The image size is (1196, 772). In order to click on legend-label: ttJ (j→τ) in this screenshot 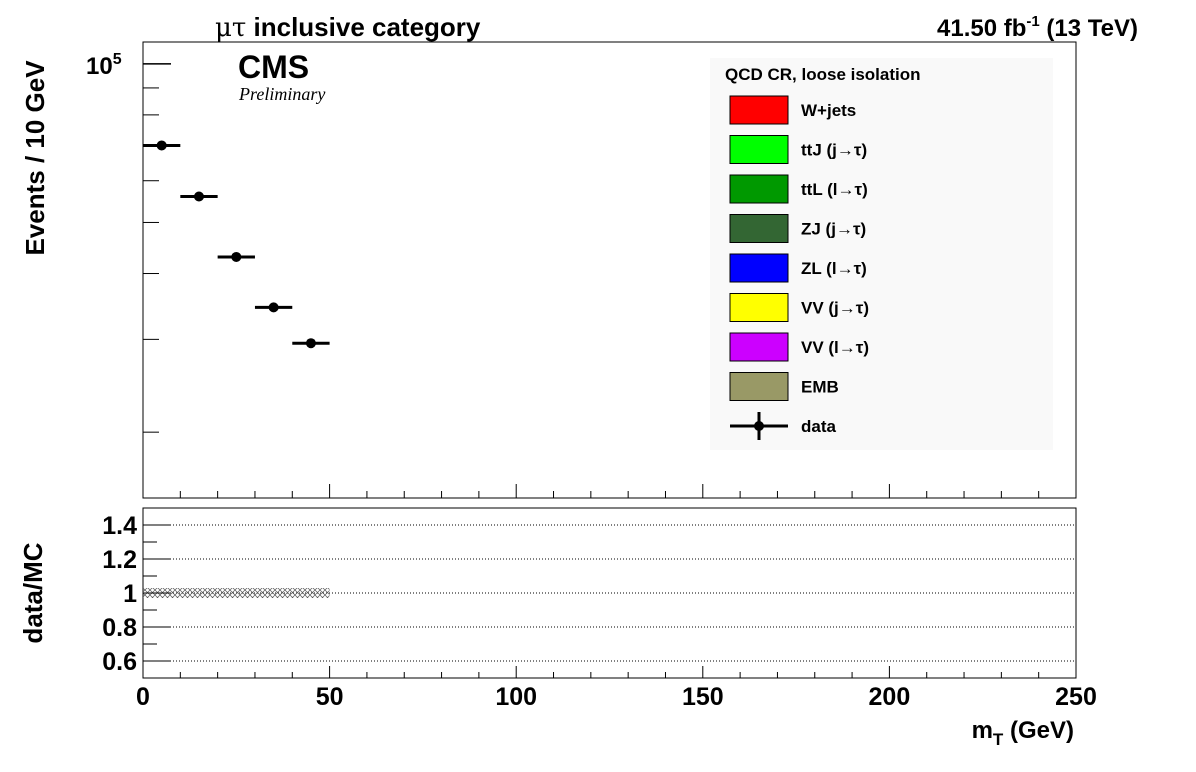, I will do `click(834, 150)`.